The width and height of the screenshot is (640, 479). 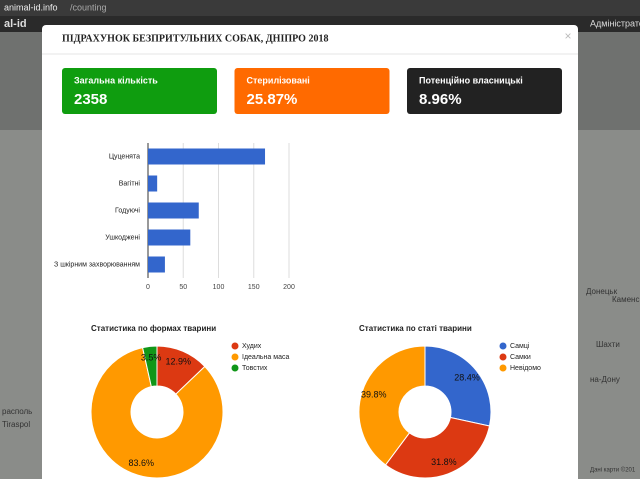 I want to click on stat-label: Потенційно власницькі, so click(x=471, y=80).